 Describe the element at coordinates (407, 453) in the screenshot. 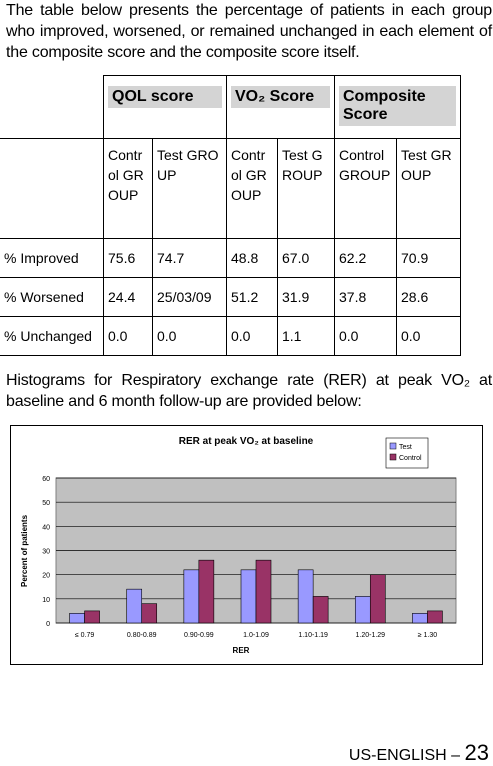

I see `legend-box` at that location.